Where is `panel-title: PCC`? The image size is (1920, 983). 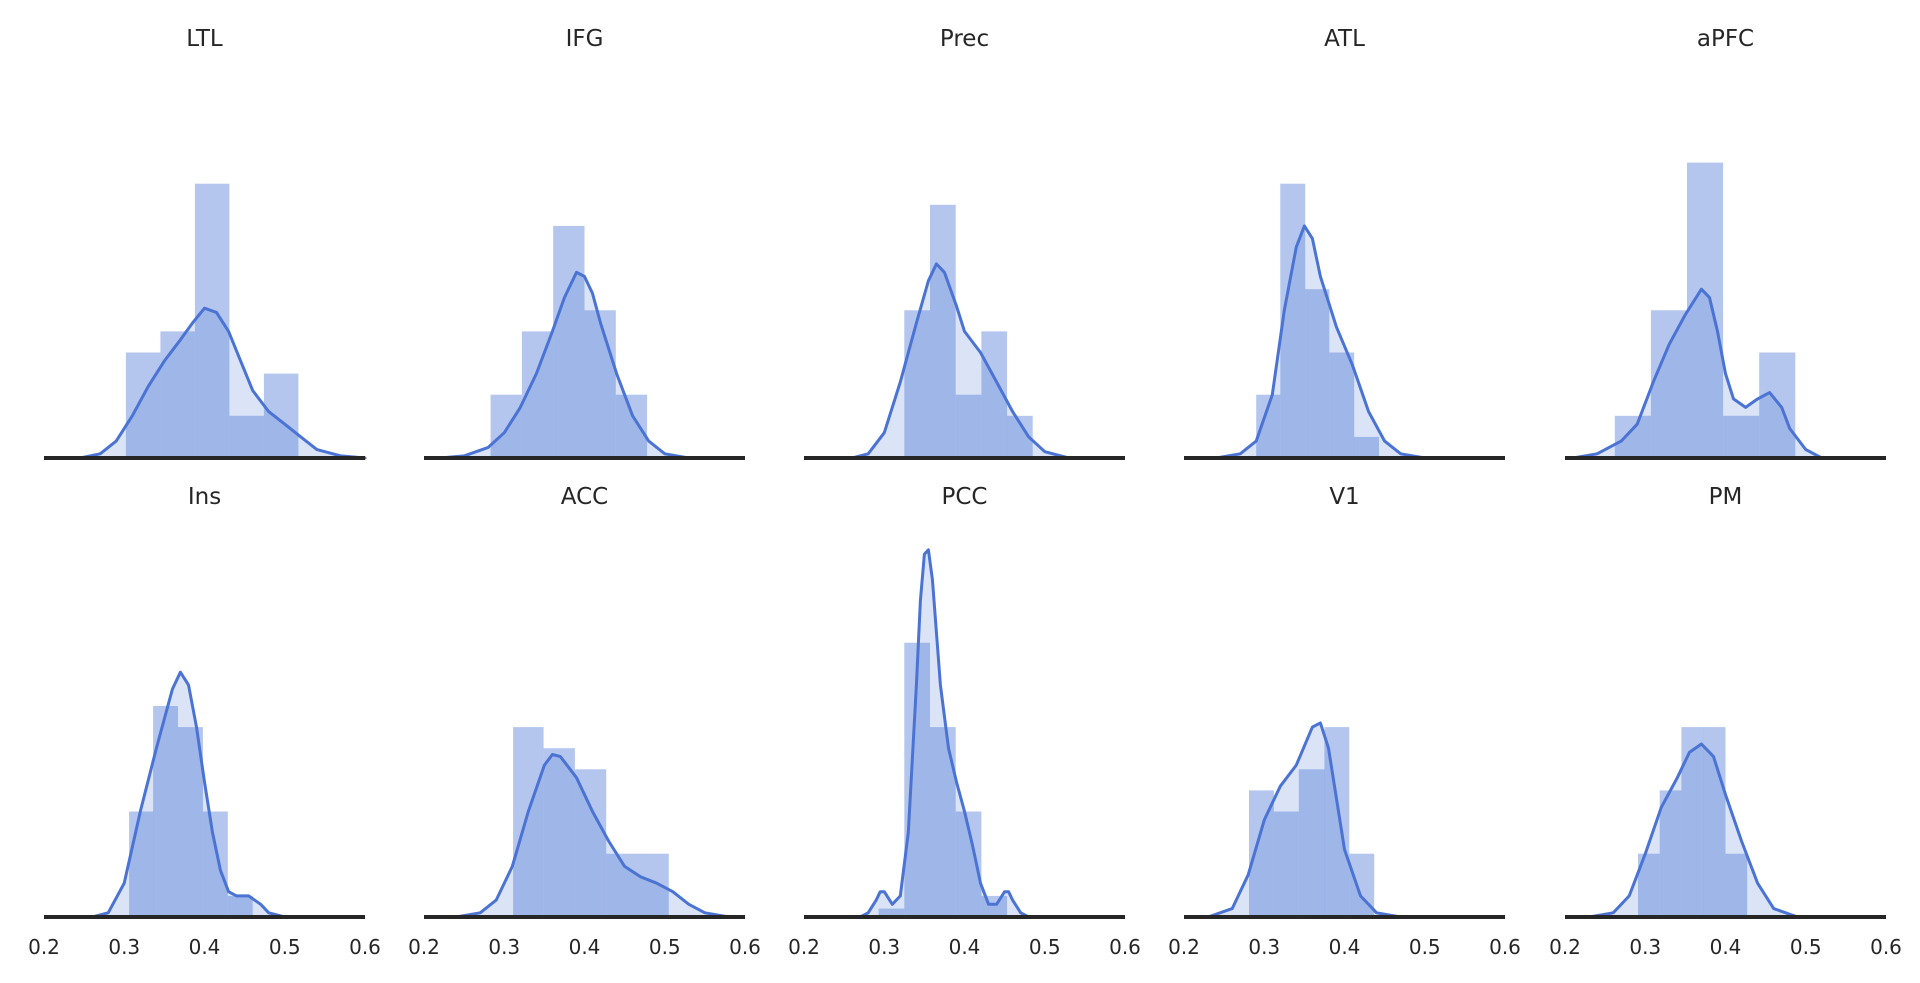
panel-title: PCC is located at coordinates (965, 497).